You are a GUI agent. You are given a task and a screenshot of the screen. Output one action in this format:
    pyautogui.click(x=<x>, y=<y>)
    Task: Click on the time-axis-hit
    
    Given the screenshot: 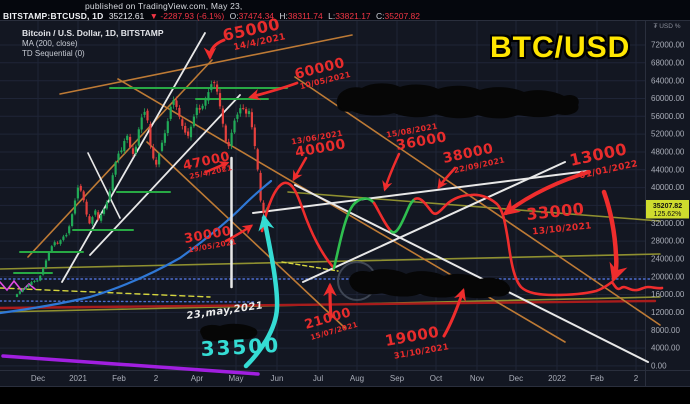 What is the action you would take?
    pyautogui.click(x=345, y=378)
    